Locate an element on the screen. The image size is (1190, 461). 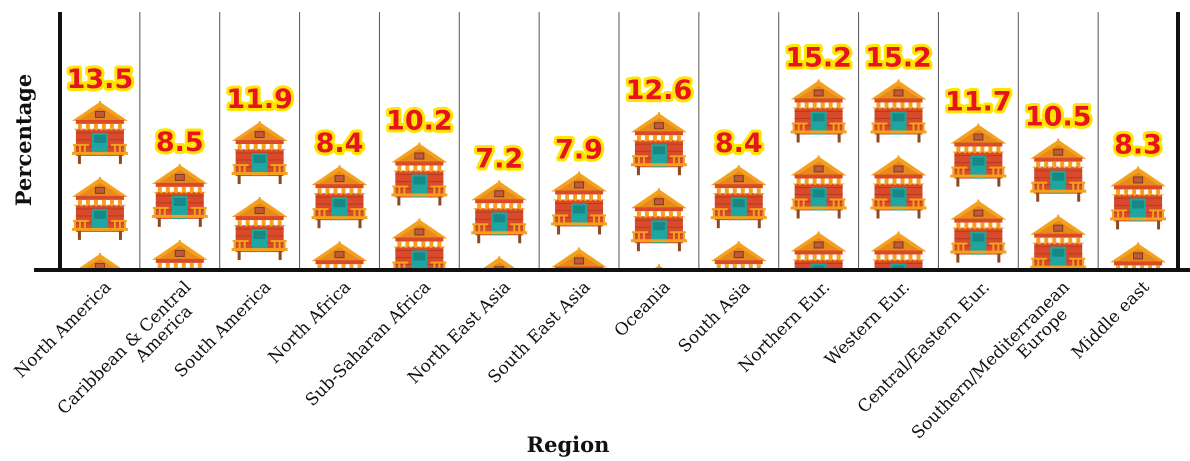
x-axis-title: Region is located at coordinates (568, 444).